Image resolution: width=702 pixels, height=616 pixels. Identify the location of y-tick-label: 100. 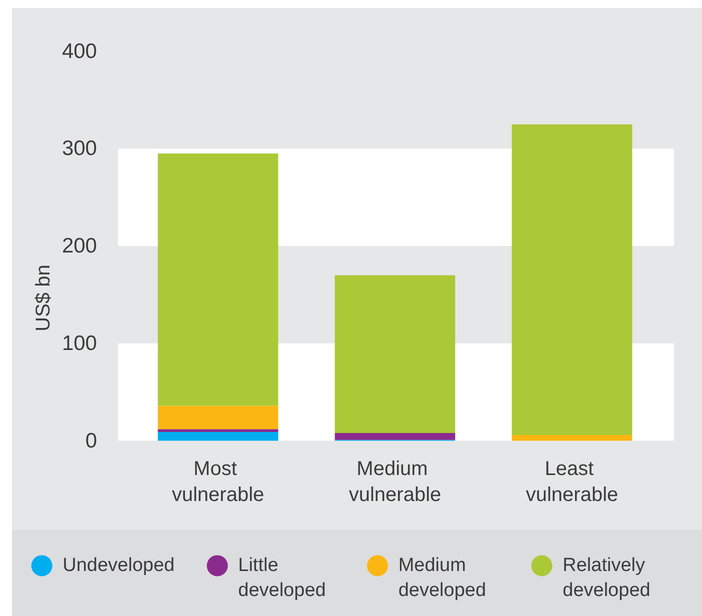
(79, 343).